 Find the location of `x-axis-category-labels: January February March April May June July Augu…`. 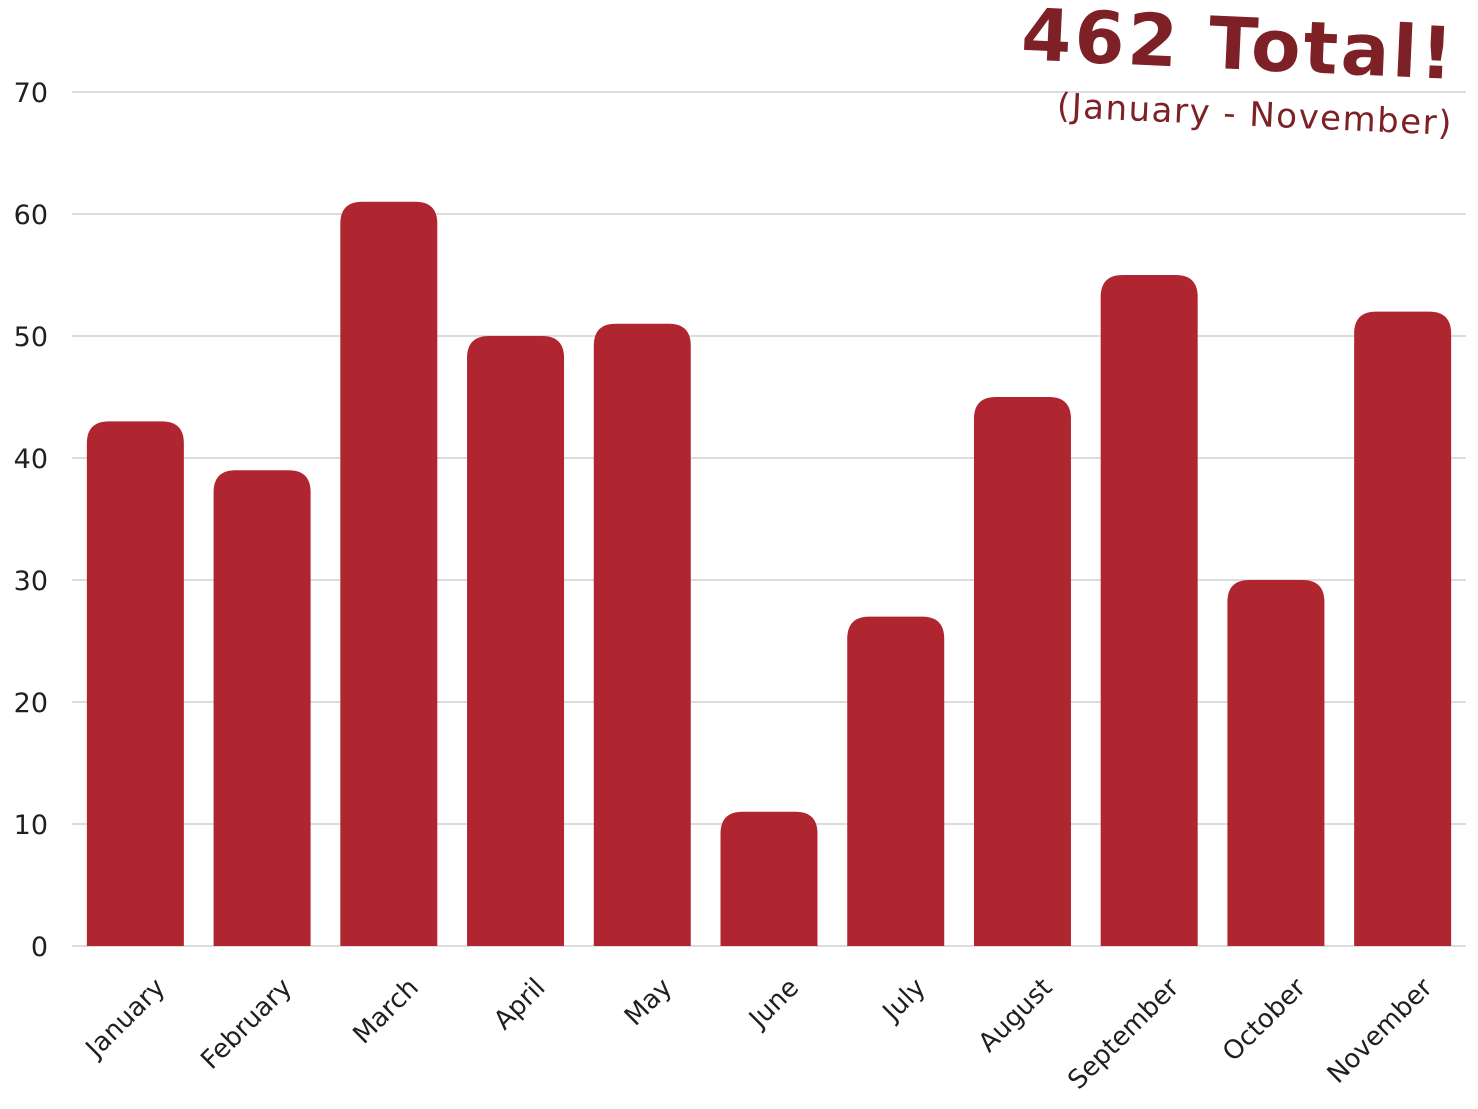

x-axis-category-labels: January February March April May June July Augu… is located at coordinates (759, 1034).